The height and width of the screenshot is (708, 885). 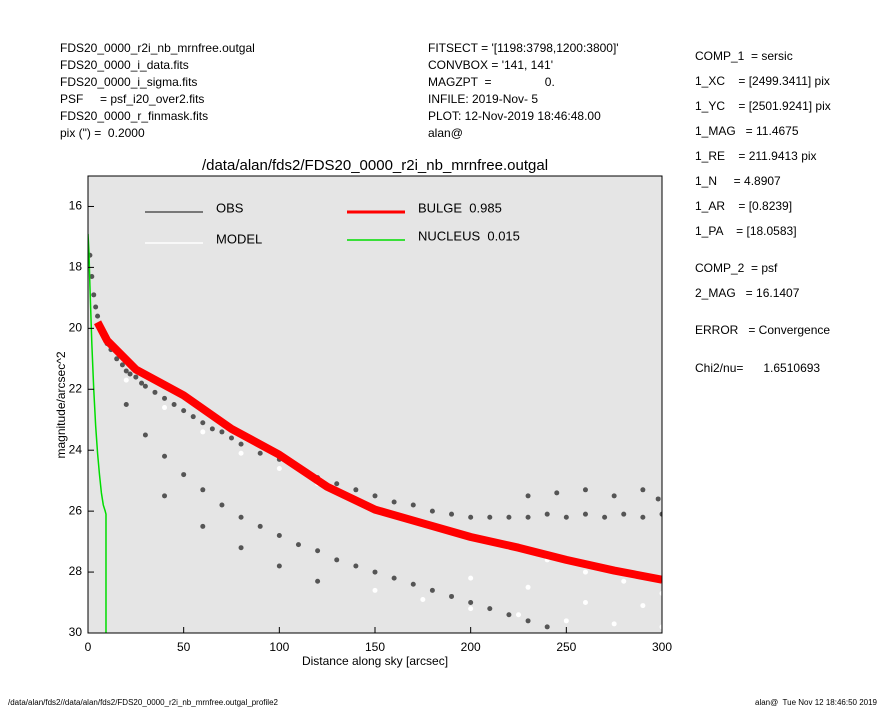 I want to click on header-right-line: 1_XC = [2499.3411] pix, so click(x=762, y=81).